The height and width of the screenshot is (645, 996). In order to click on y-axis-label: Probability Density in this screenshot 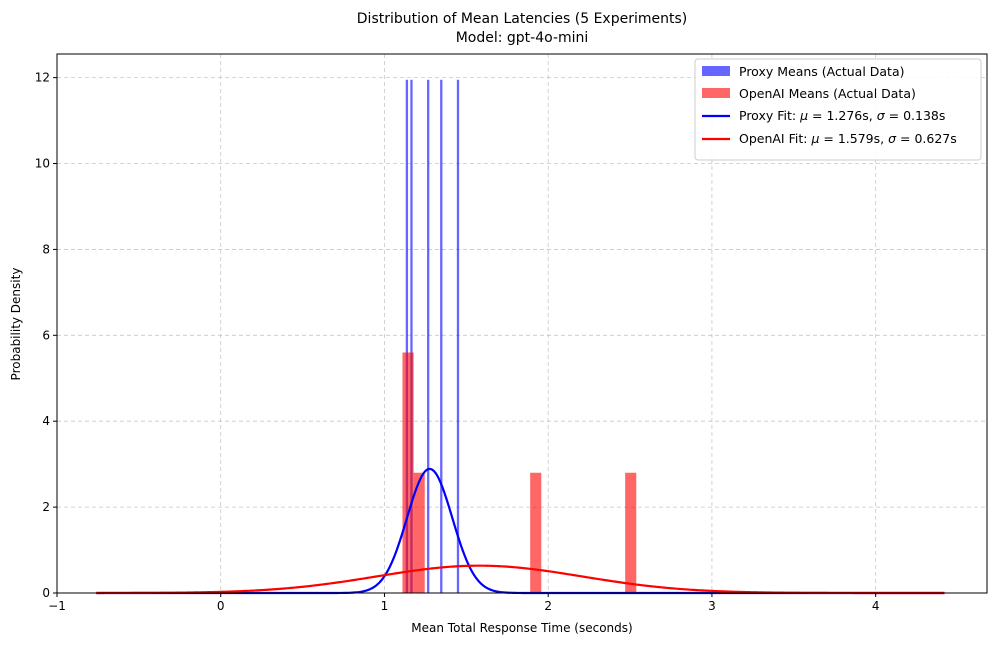, I will do `click(16, 324)`.